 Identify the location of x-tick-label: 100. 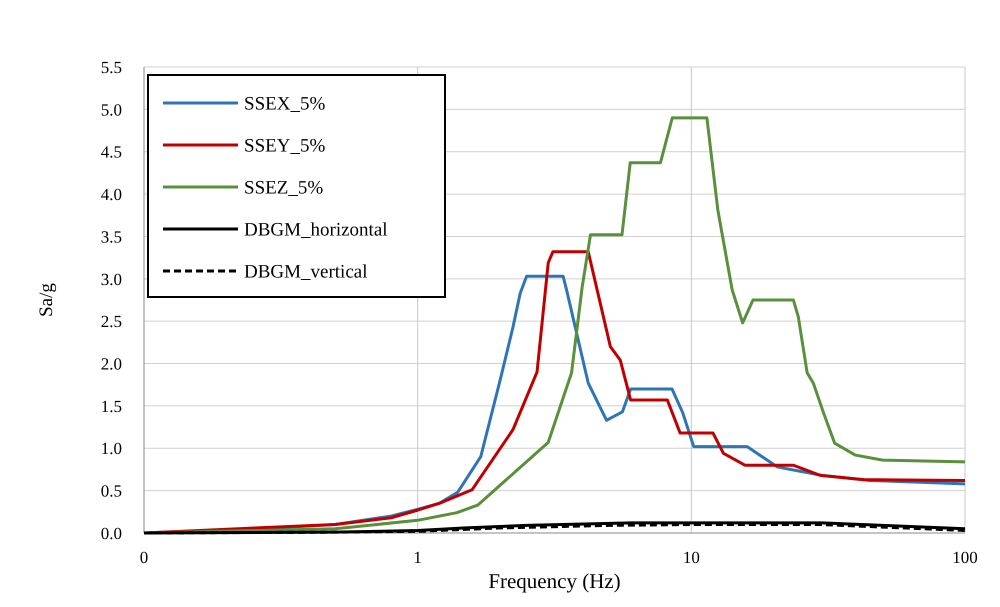
(965, 557).